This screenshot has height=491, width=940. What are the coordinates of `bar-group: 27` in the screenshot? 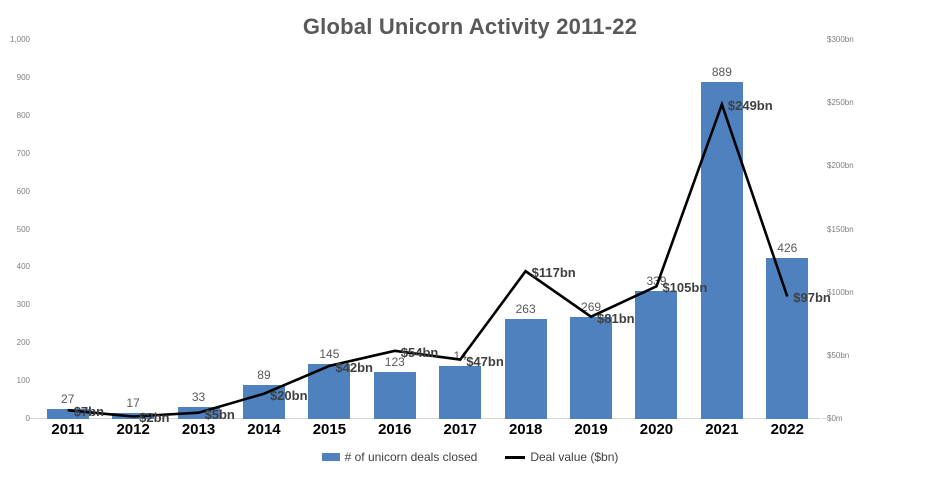 It's located at (67, 229).